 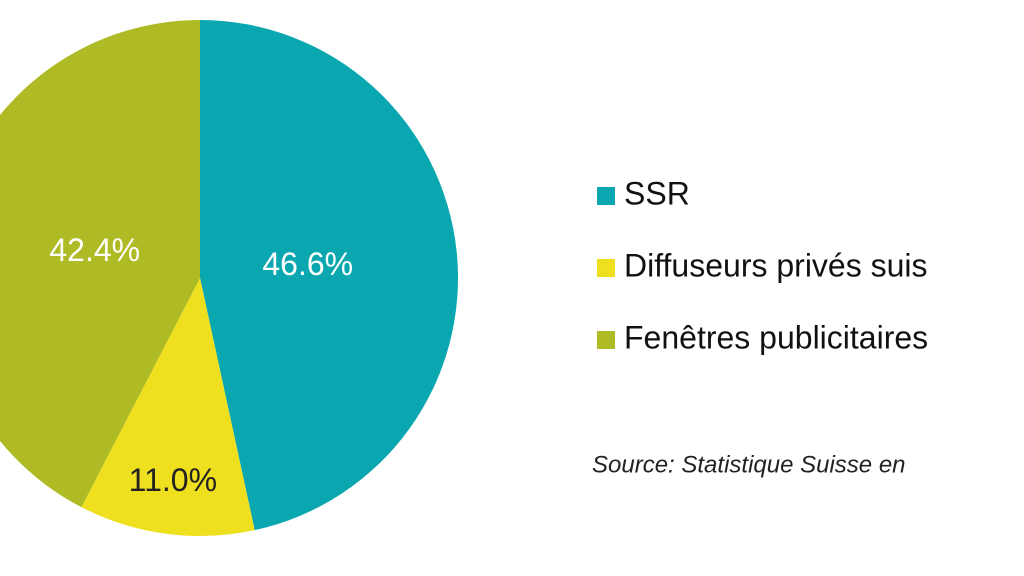 What do you see at coordinates (168, 407) in the screenshot?
I see `pie-slice` at bounding box center [168, 407].